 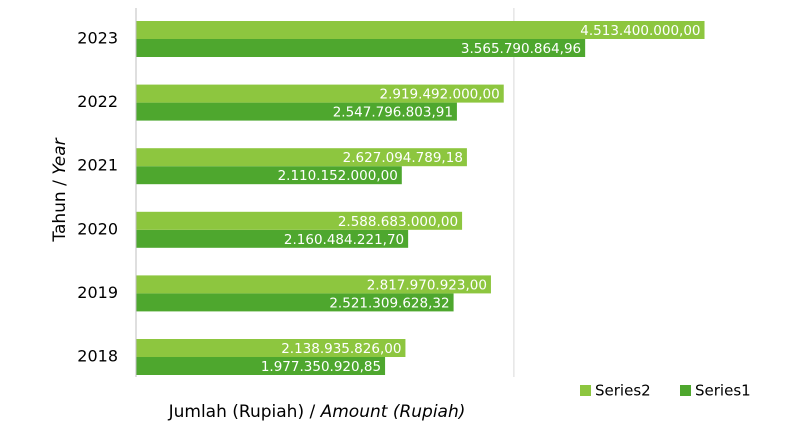 I want to click on y-tick-label: 2022, so click(x=97, y=101).